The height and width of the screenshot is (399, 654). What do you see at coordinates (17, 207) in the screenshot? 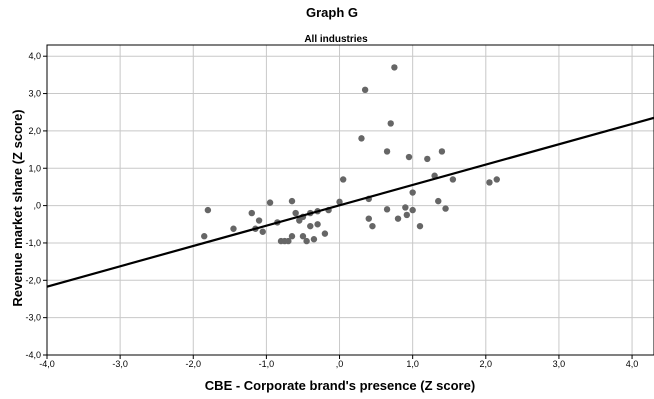
I see `y-axis-label: Revenue market share (Z score)` at bounding box center [17, 207].